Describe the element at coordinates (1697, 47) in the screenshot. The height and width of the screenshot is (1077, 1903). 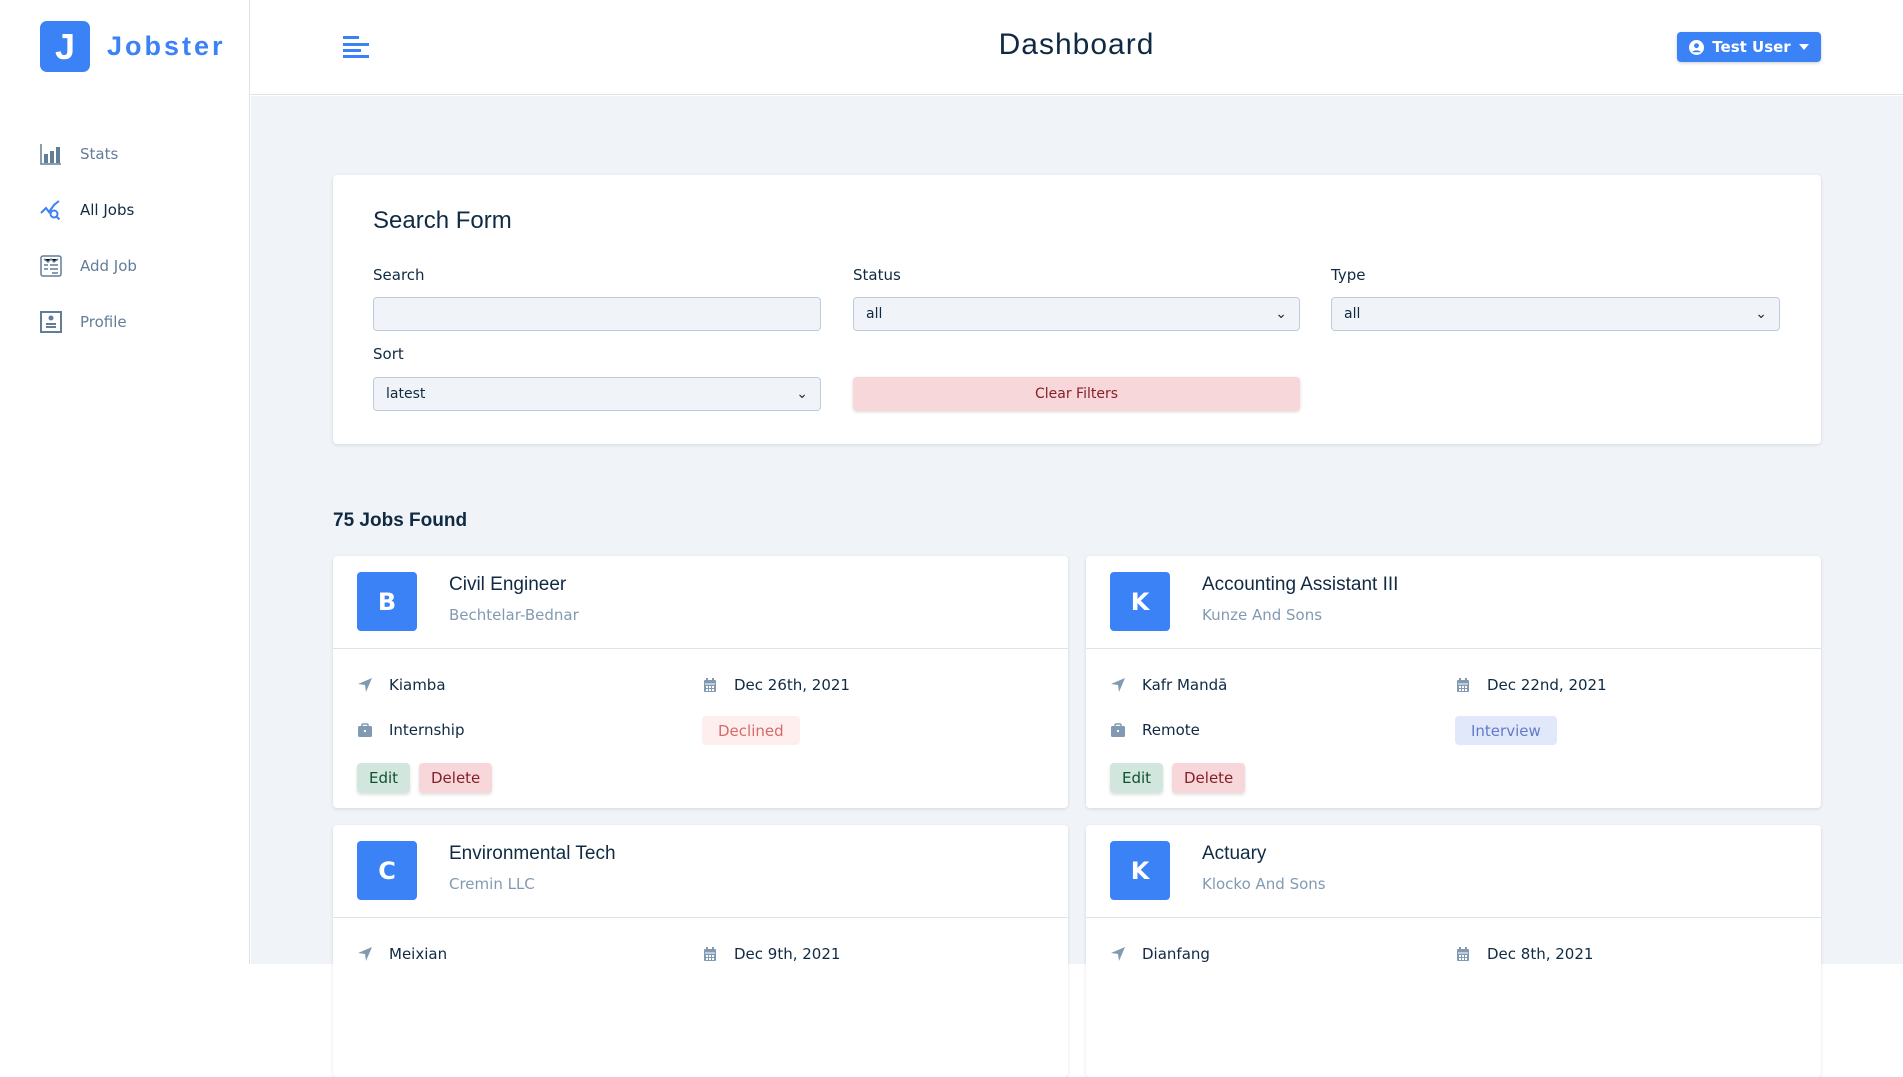
I see `user-circle-icon` at that location.